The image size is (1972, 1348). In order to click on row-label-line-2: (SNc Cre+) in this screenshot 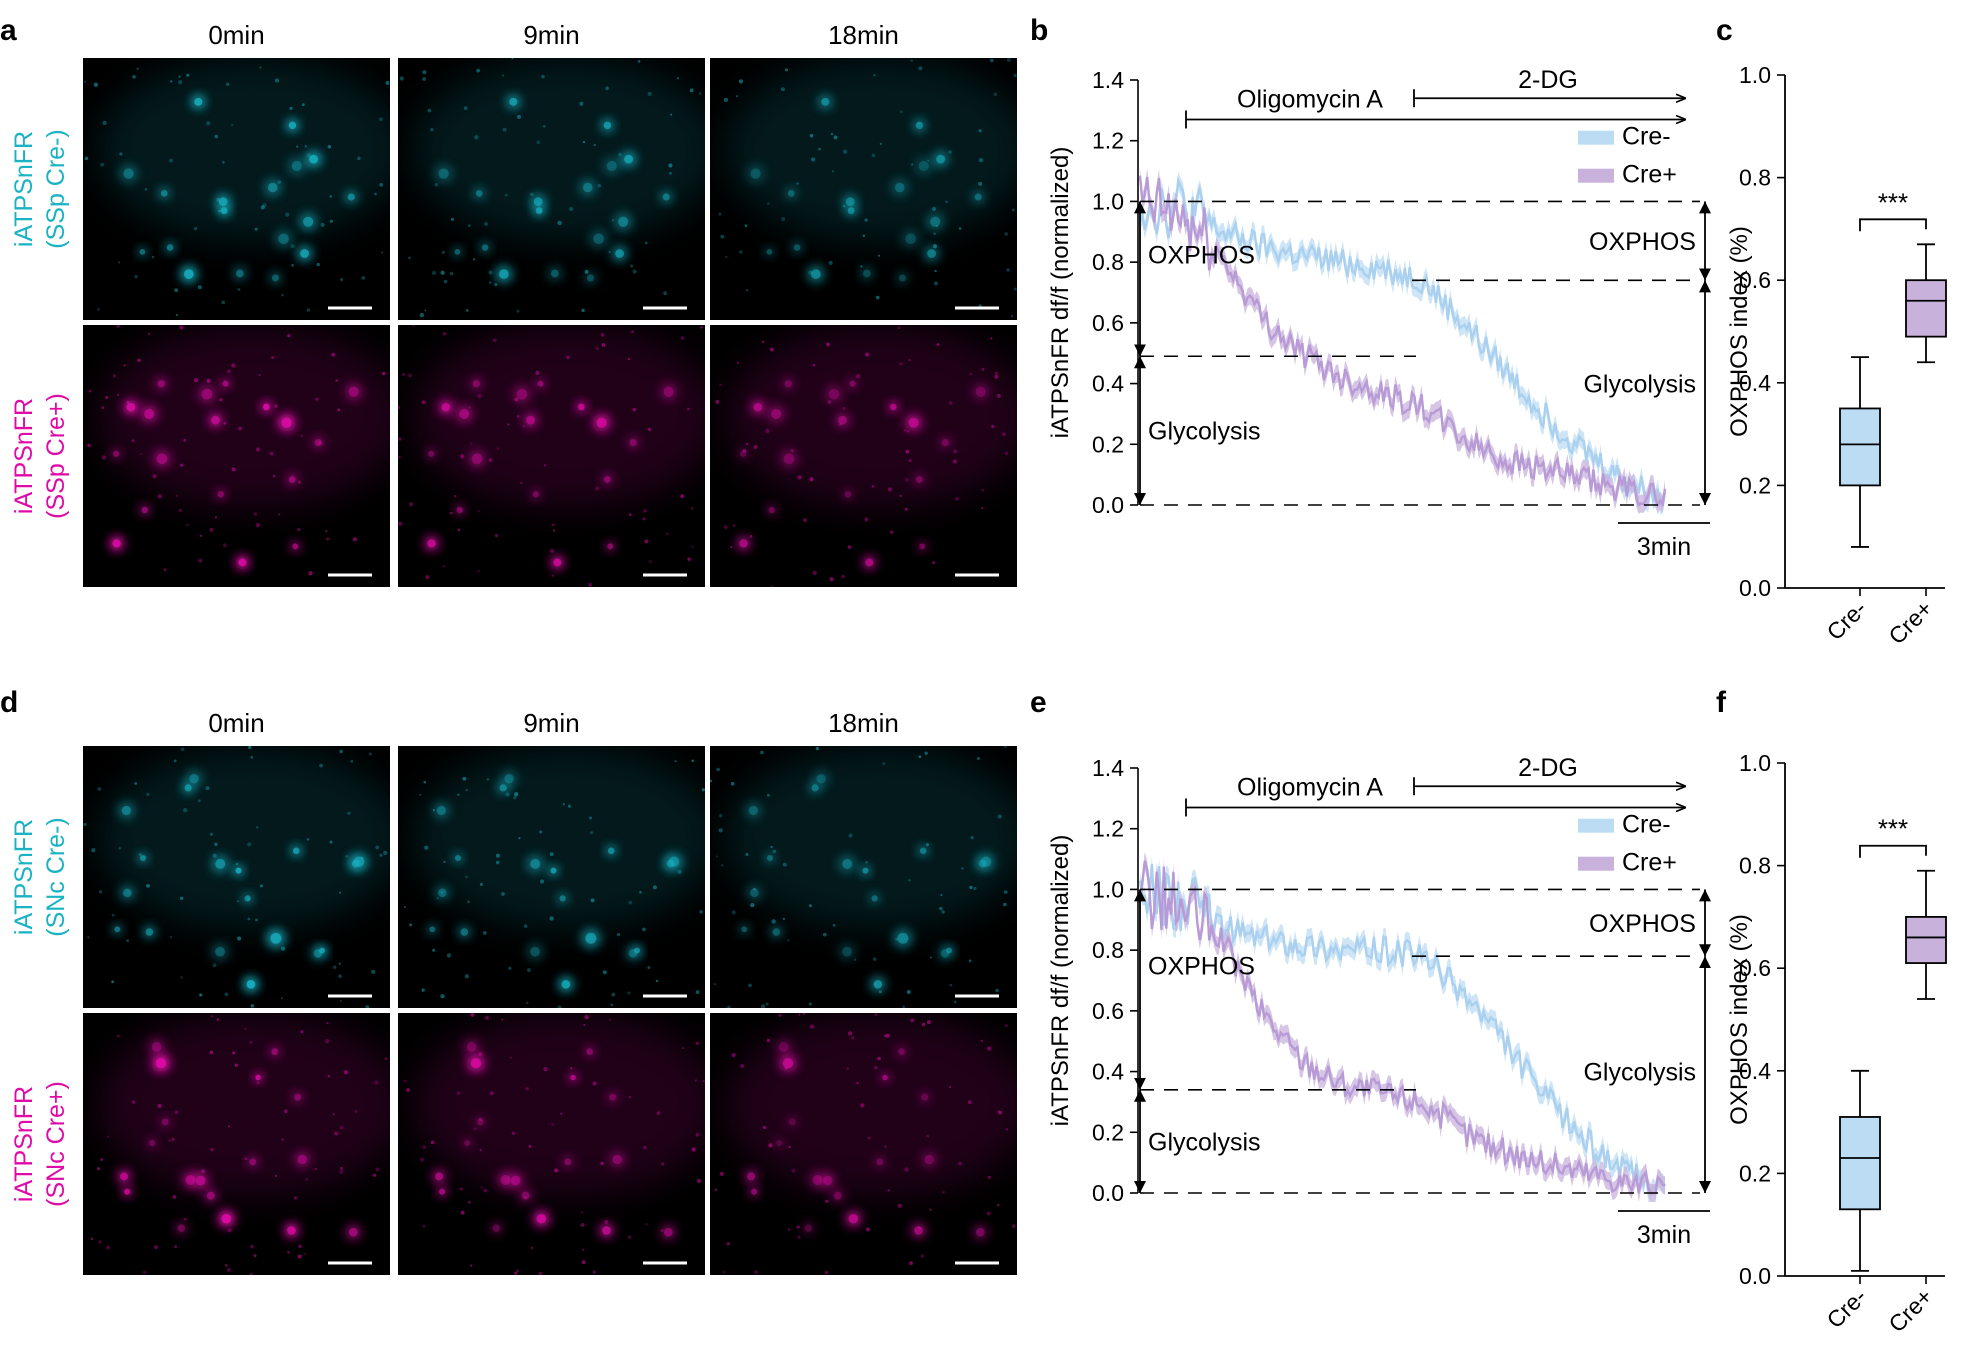, I will do `click(56, 1144)`.